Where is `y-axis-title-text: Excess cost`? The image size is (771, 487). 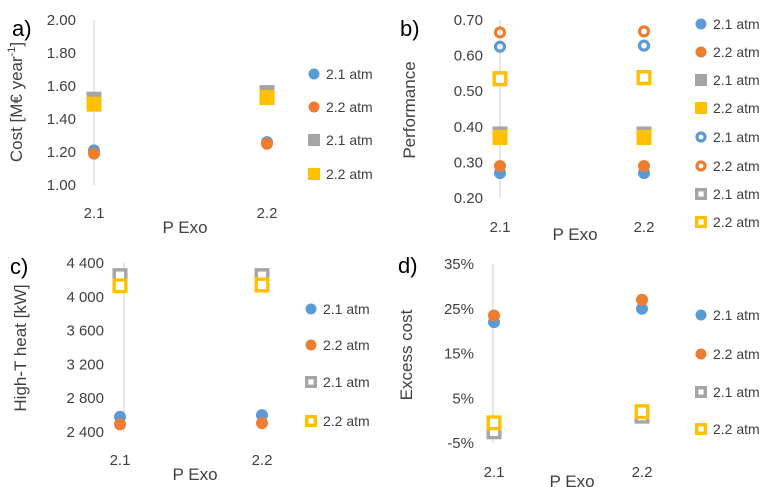 y-axis-title-text: Excess cost is located at coordinates (406, 354).